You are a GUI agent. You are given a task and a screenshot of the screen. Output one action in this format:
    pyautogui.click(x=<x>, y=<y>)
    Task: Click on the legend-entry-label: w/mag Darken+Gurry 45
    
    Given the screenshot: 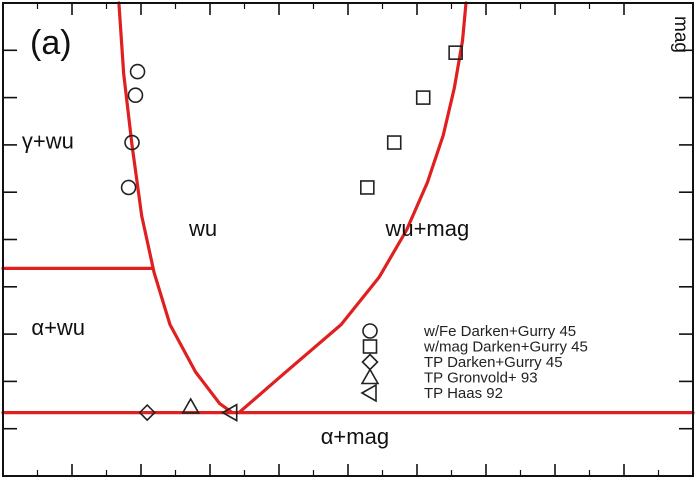 What is the action you would take?
    pyautogui.click(x=505, y=347)
    